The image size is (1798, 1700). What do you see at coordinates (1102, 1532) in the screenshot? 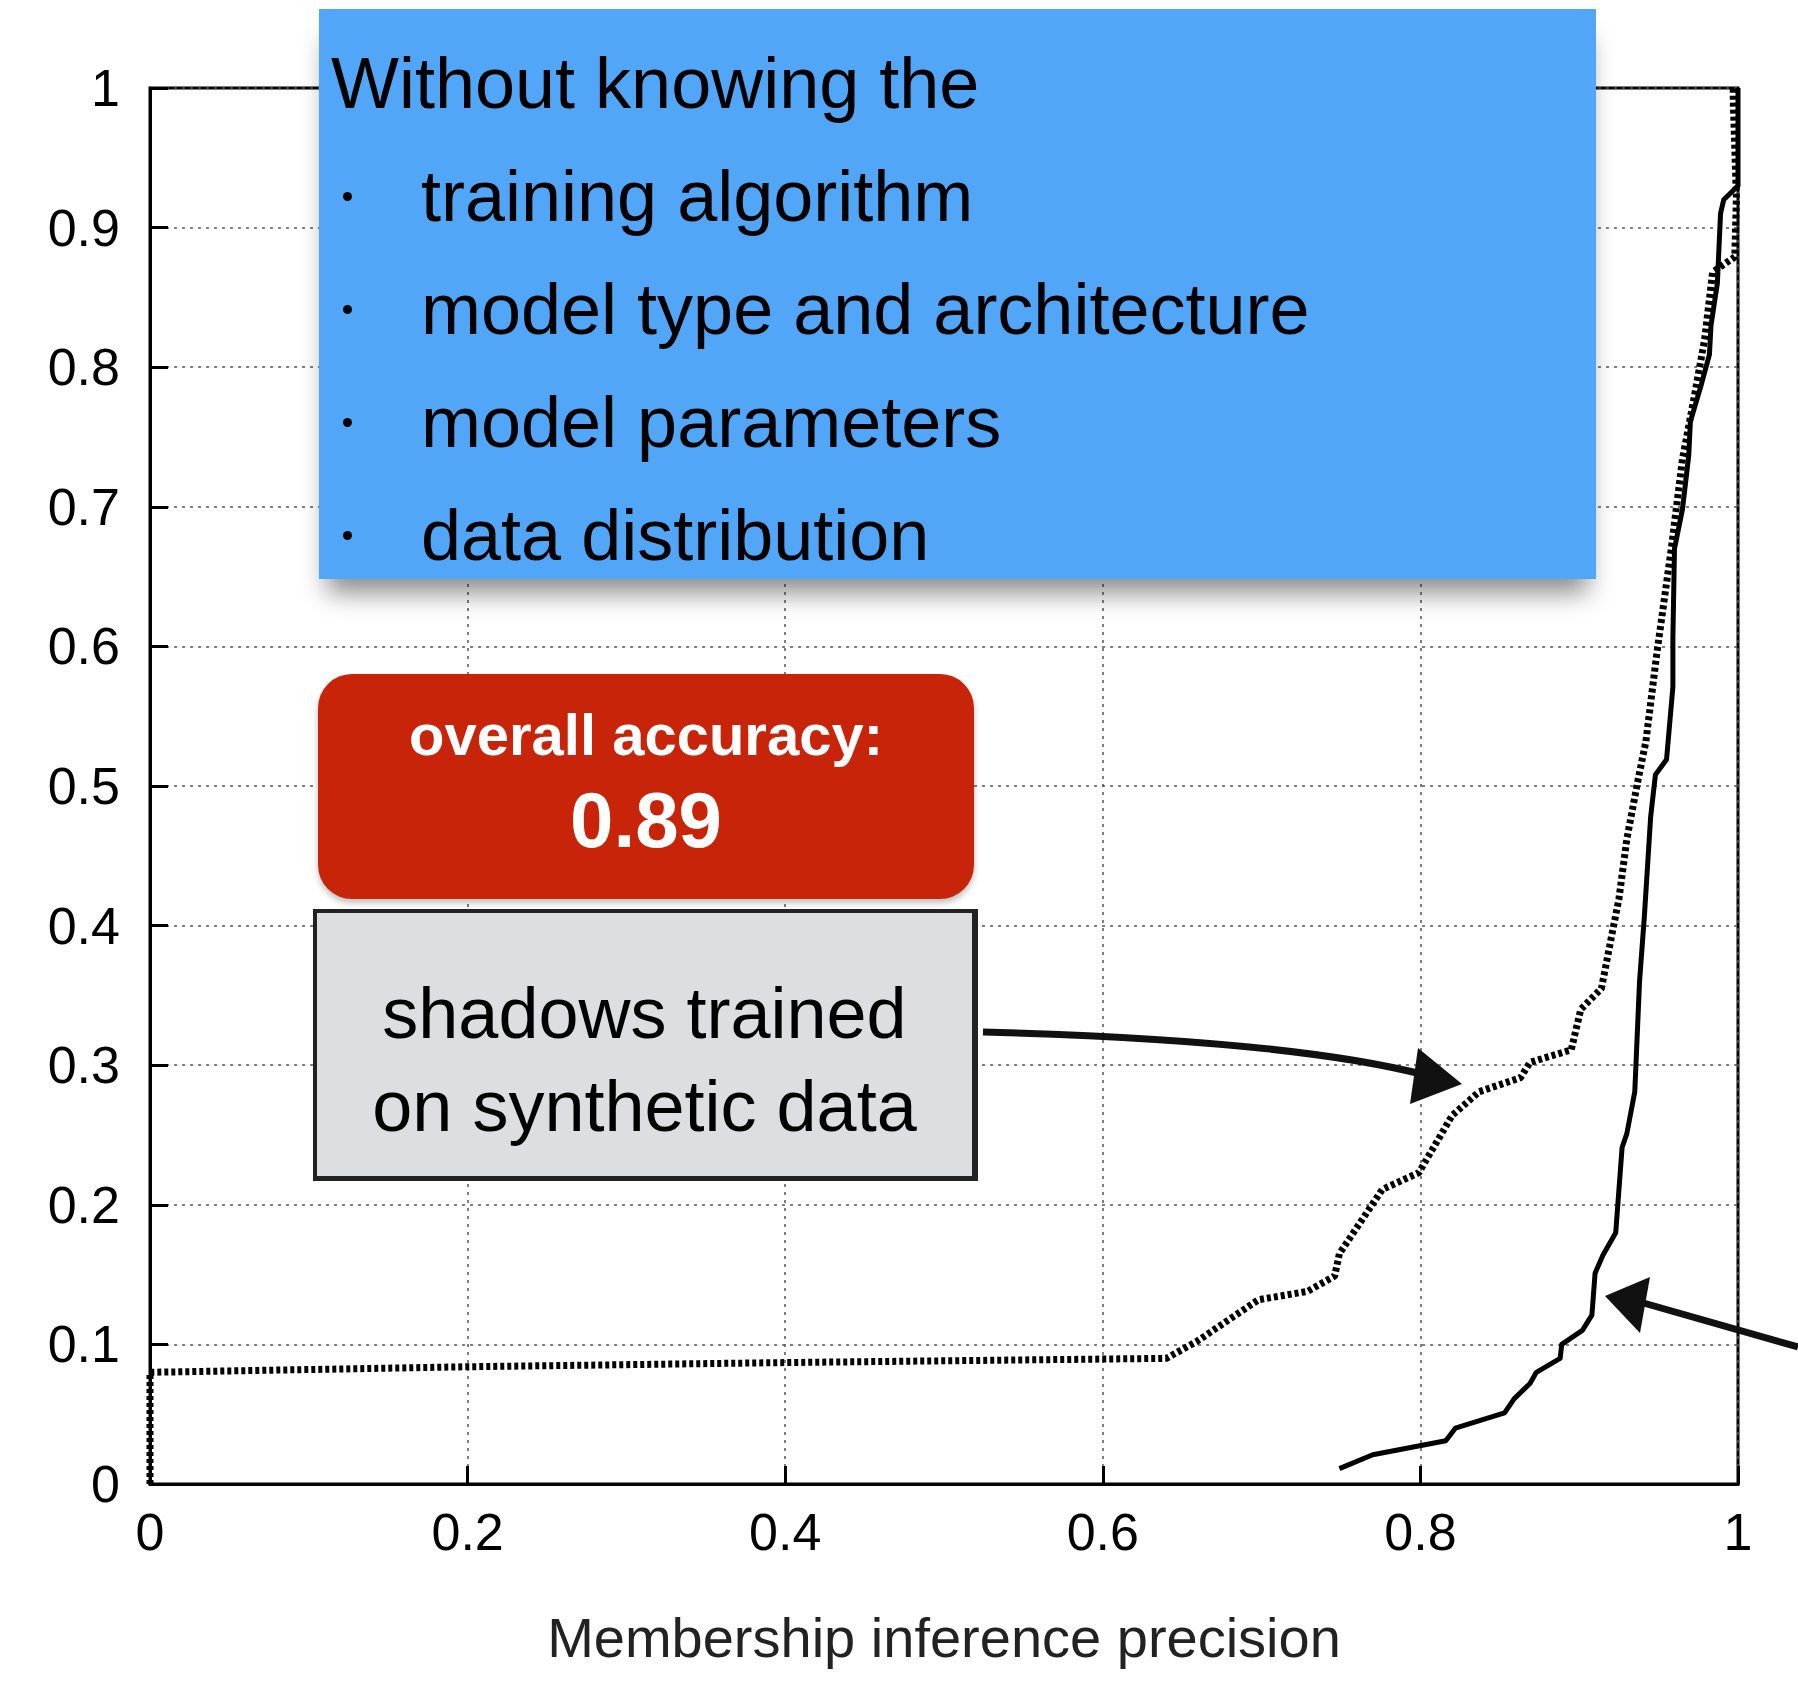
I see `x-tick-label: 0.6` at bounding box center [1102, 1532].